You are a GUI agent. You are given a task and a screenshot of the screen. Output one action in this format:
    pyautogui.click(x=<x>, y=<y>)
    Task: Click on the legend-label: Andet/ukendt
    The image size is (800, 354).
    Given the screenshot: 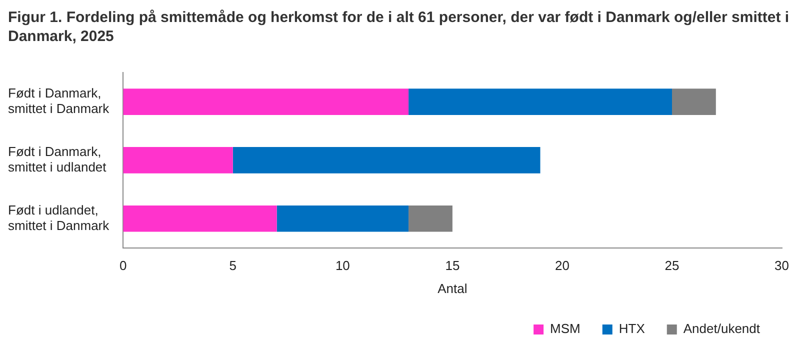 What is the action you would take?
    pyautogui.click(x=721, y=328)
    